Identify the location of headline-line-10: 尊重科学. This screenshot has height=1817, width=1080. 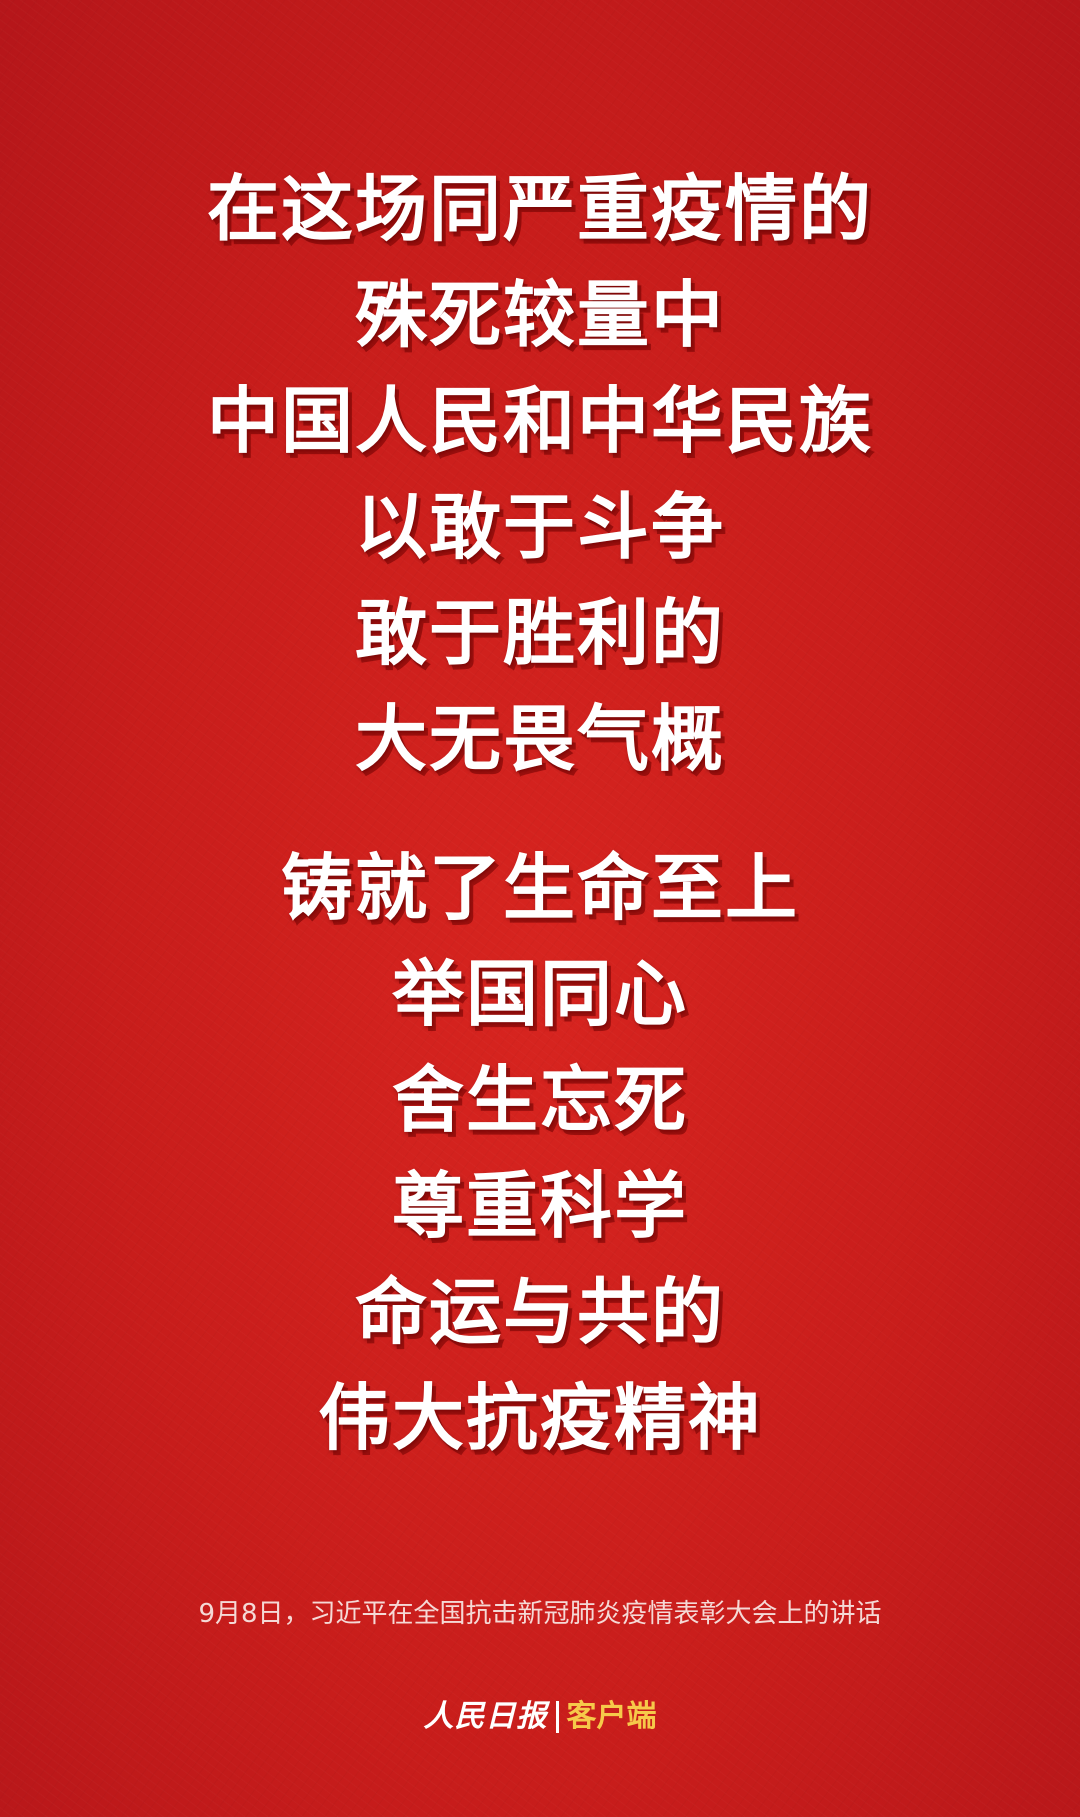
(539, 1206).